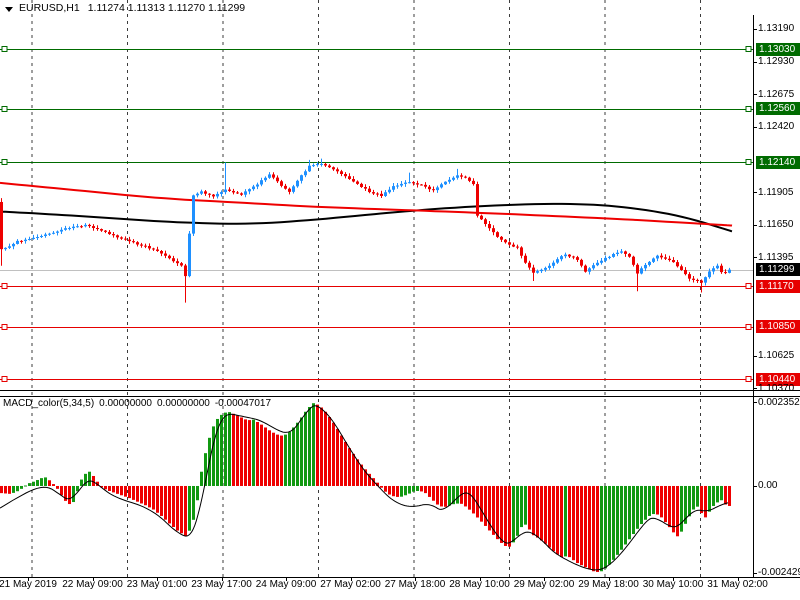 The height and width of the screenshot is (600, 800). I want to click on macd-value-2: 0.00000000, so click(183, 403).